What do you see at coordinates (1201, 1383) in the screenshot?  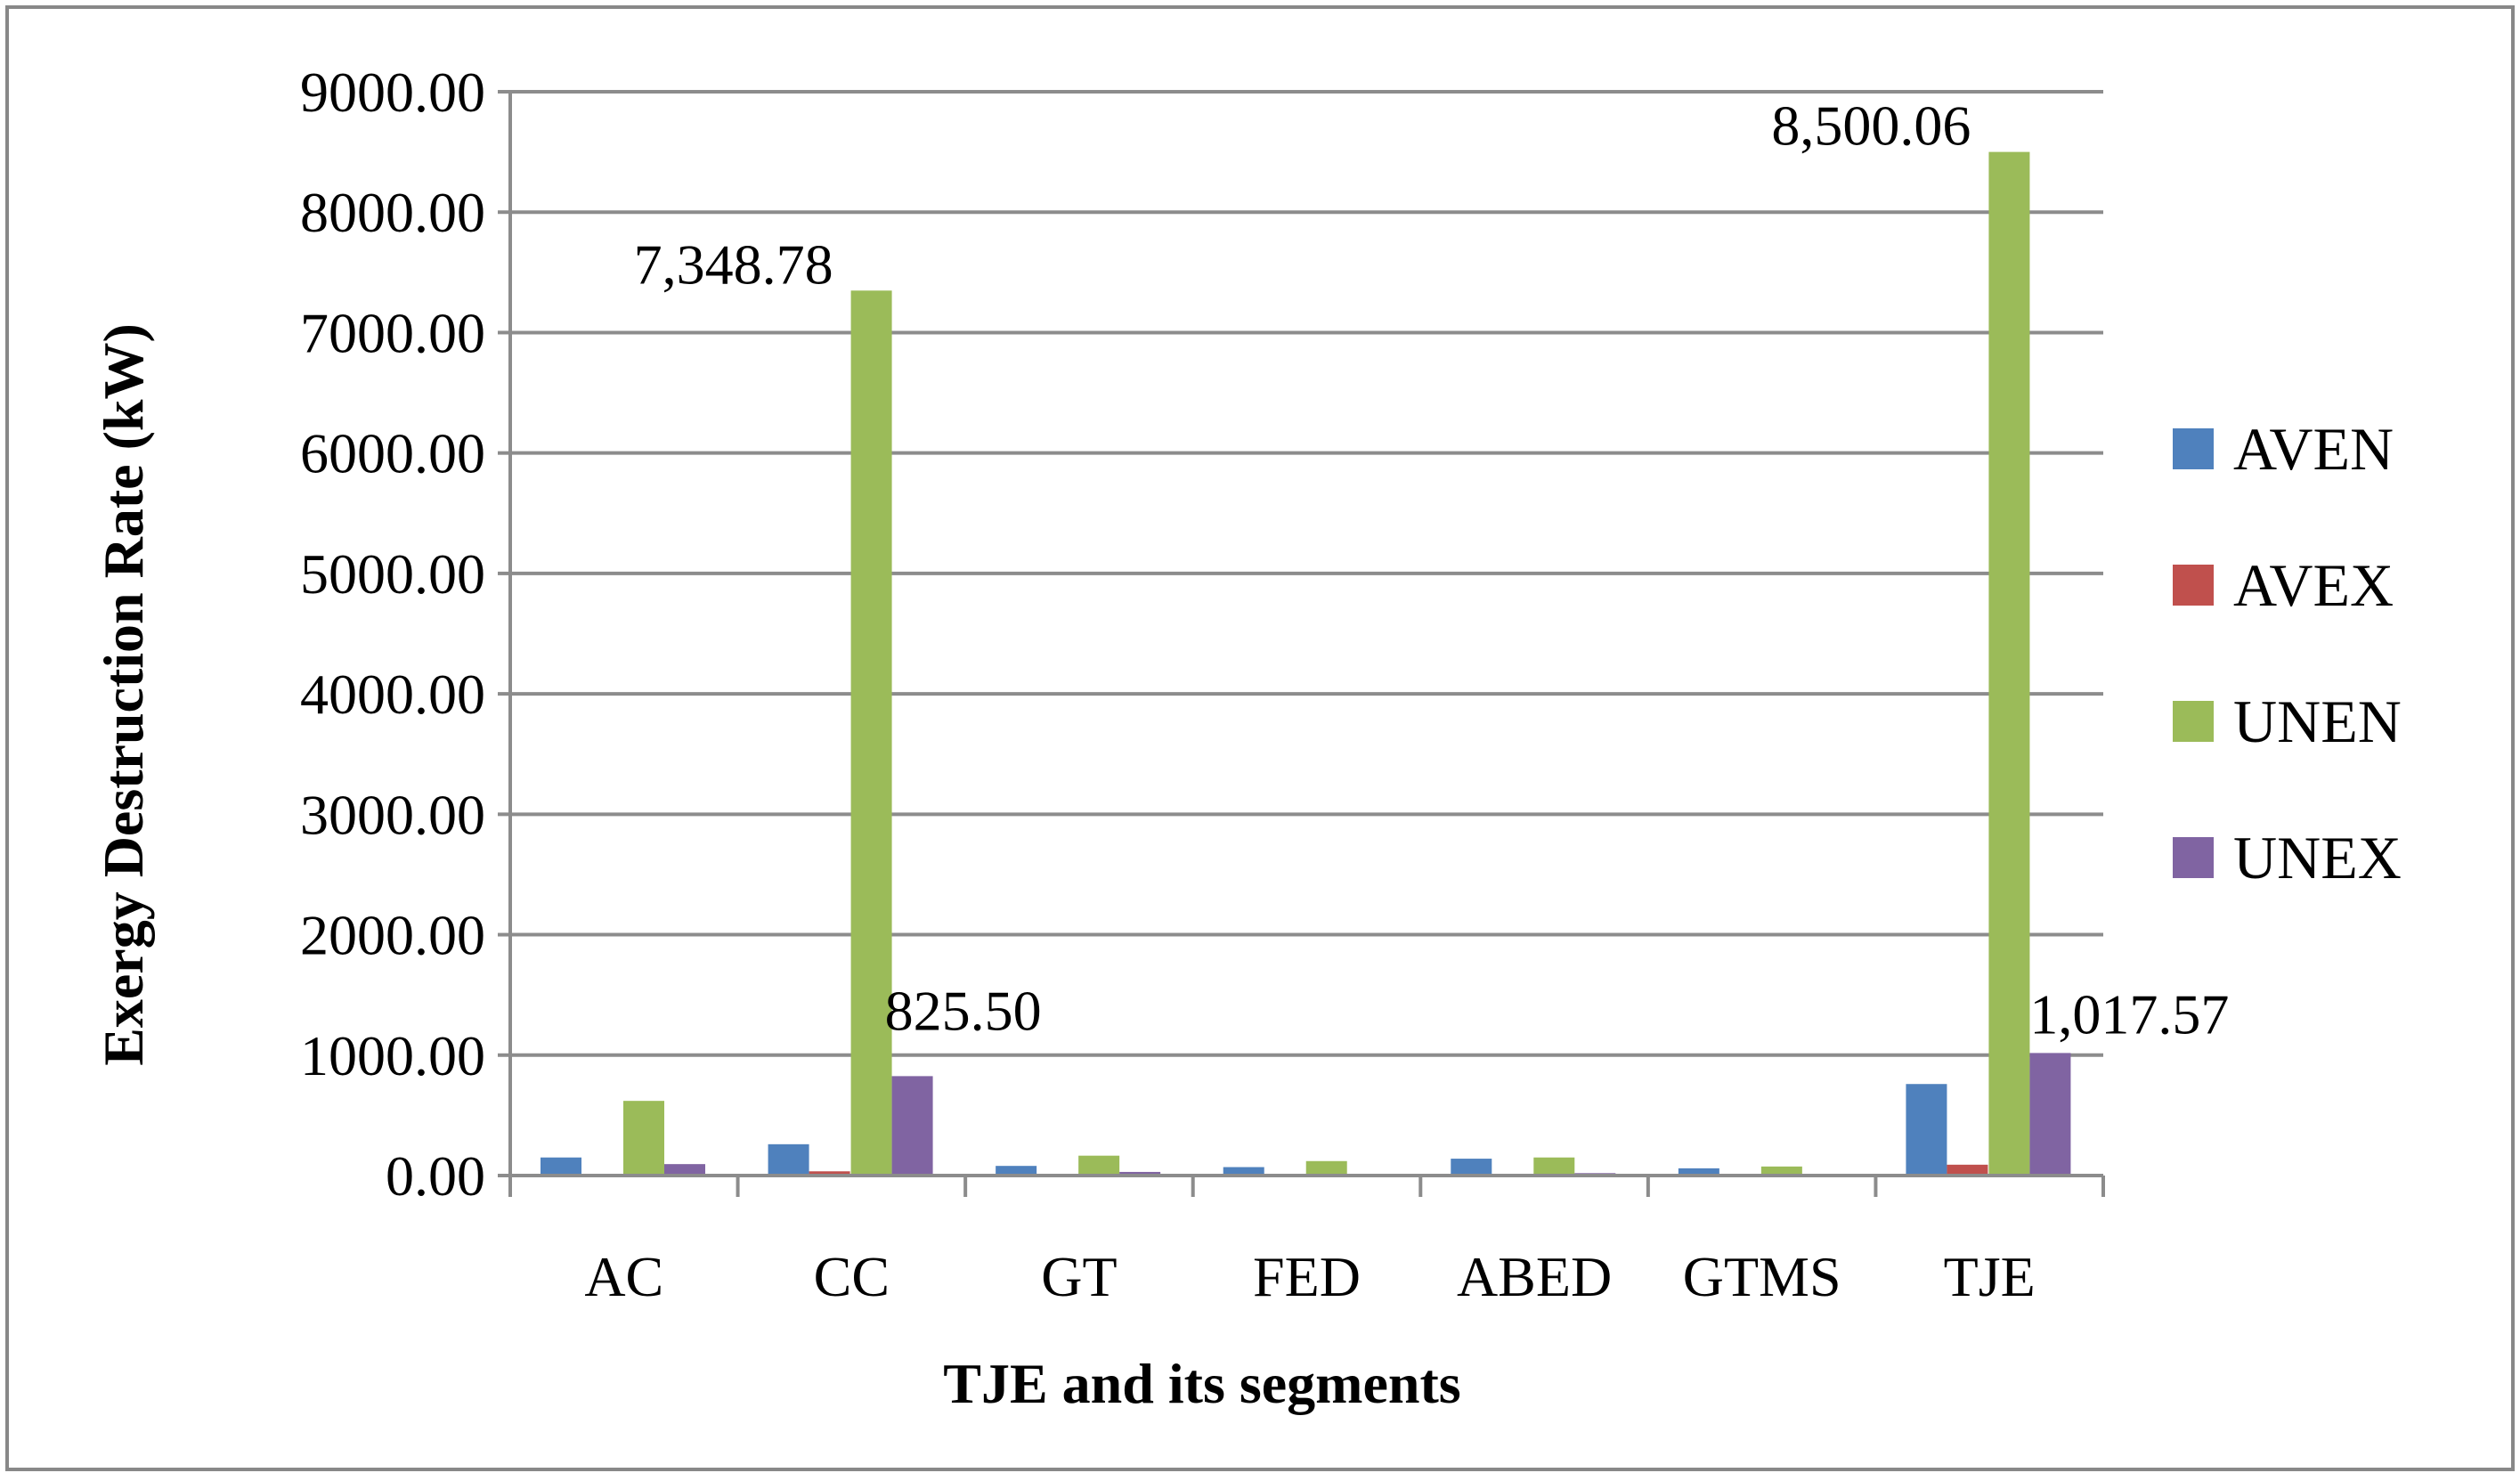 I see `x-axis-title: TJE and its segments` at bounding box center [1201, 1383].